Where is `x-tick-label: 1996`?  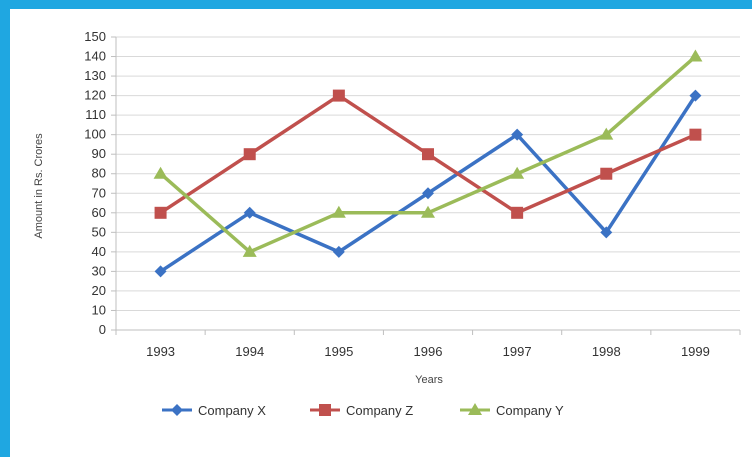 x-tick-label: 1996 is located at coordinates (428, 351).